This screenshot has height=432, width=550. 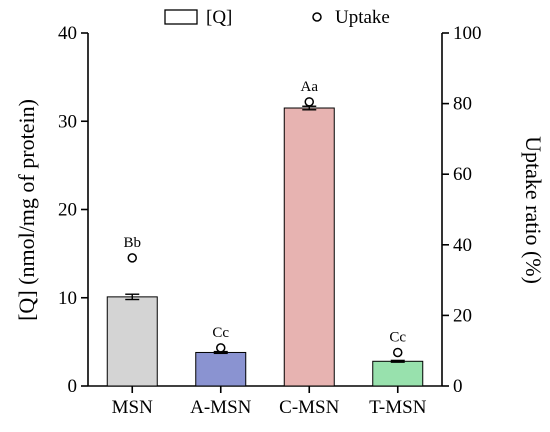 What do you see at coordinates (67, 210) in the screenshot?
I see `left-tick-label: 20` at bounding box center [67, 210].